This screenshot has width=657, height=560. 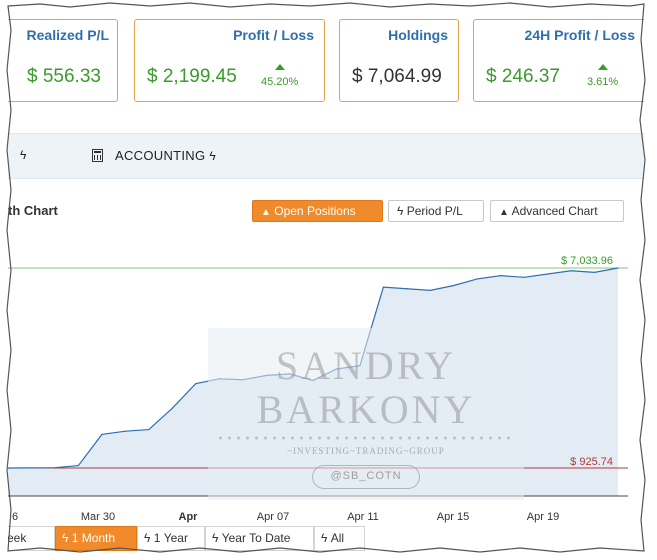 I want to click on card-title: Realized P/L, so click(x=67, y=35).